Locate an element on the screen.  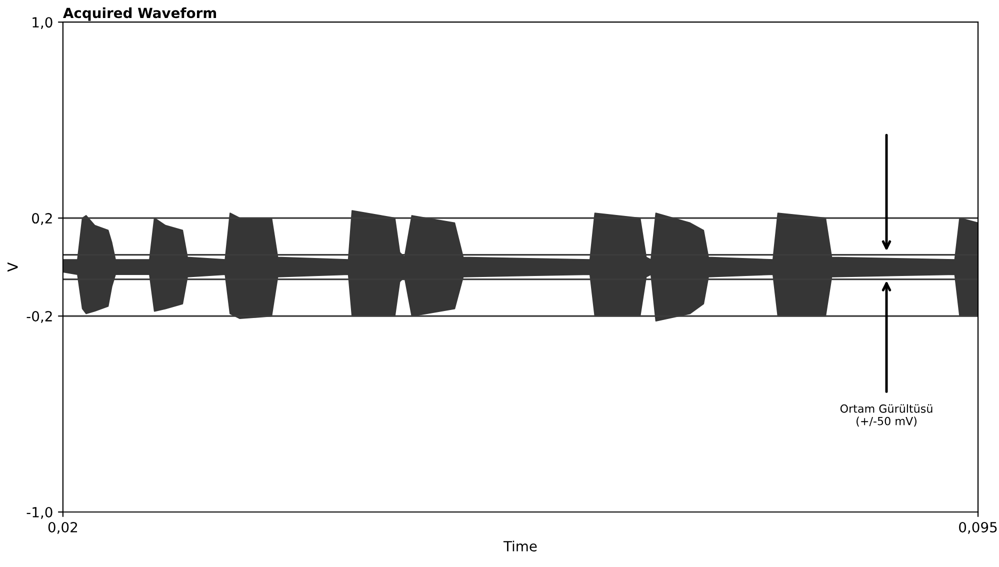
annotation: Ortam Gürültüsü (+/-50 mV) is located at coordinates (886, 415).